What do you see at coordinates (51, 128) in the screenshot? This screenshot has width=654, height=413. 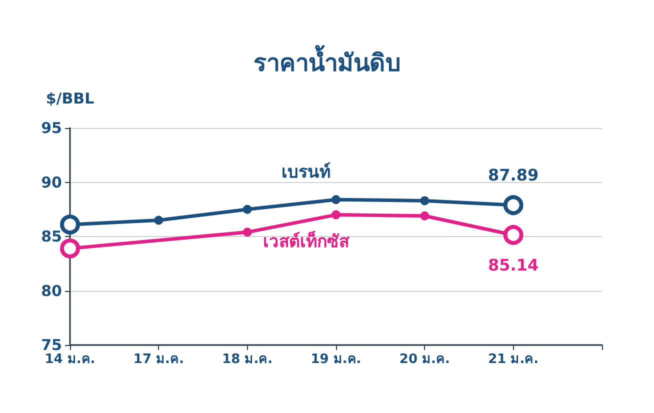 I see `y-tick-label: 95` at bounding box center [51, 128].